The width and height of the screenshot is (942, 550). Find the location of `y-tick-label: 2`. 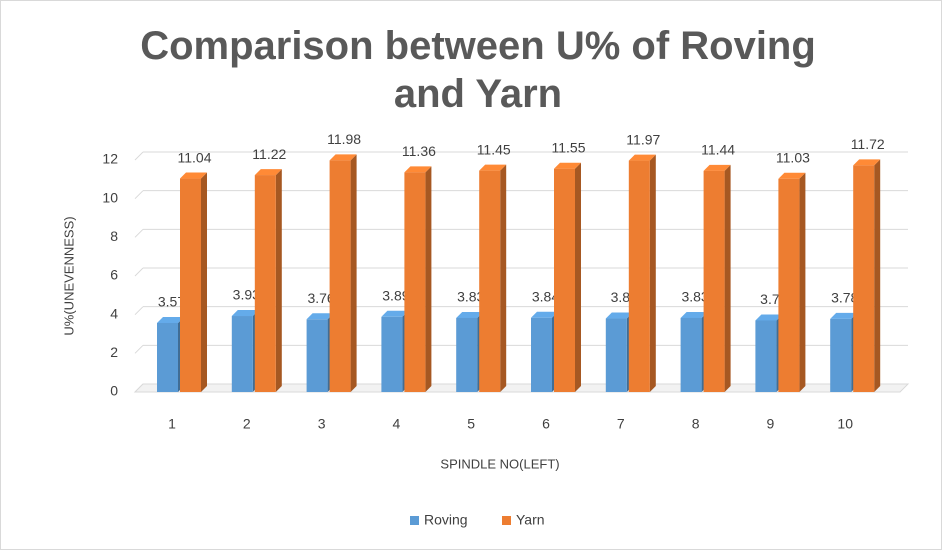

y-tick-label: 2 is located at coordinates (114, 352).